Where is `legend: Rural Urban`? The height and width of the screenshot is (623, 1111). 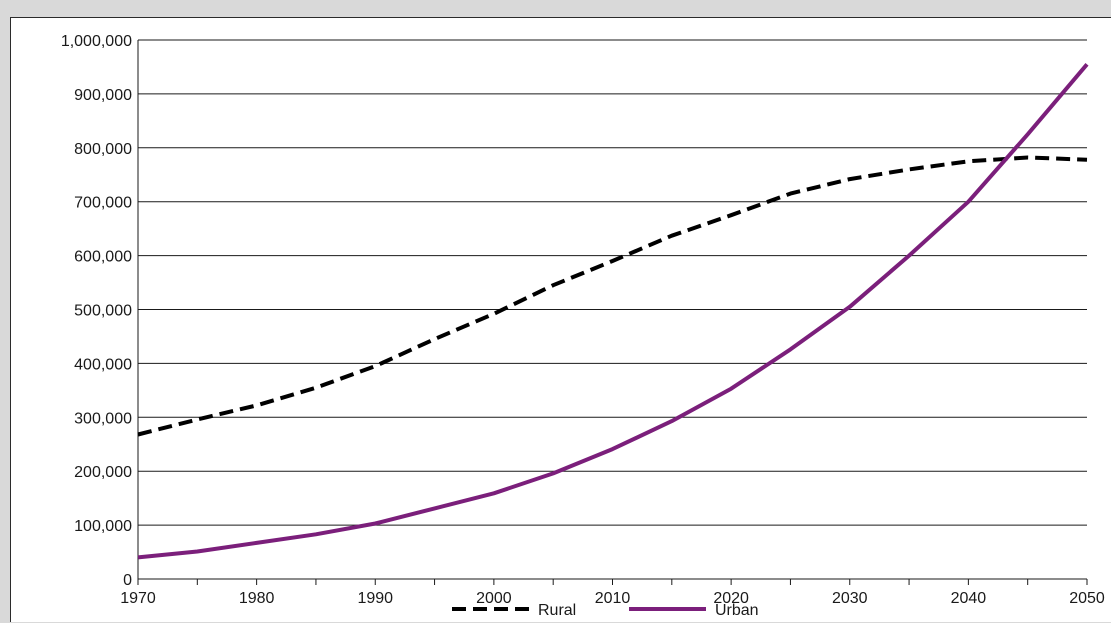 legend: Rural Urban is located at coordinates (605, 610).